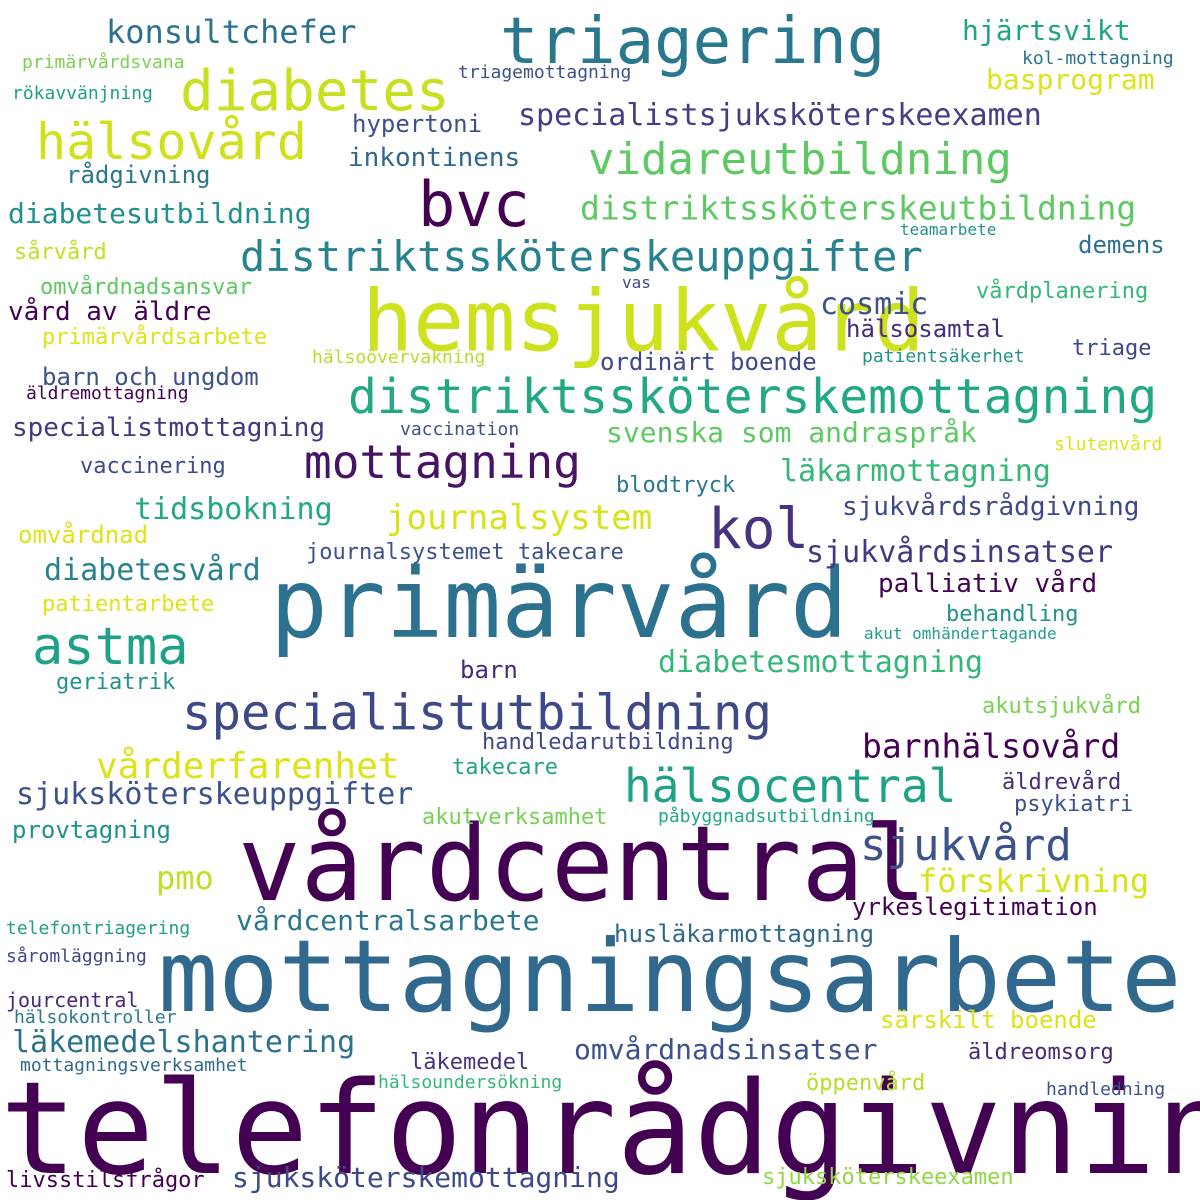  I want to click on word: diabetes, so click(315, 91).